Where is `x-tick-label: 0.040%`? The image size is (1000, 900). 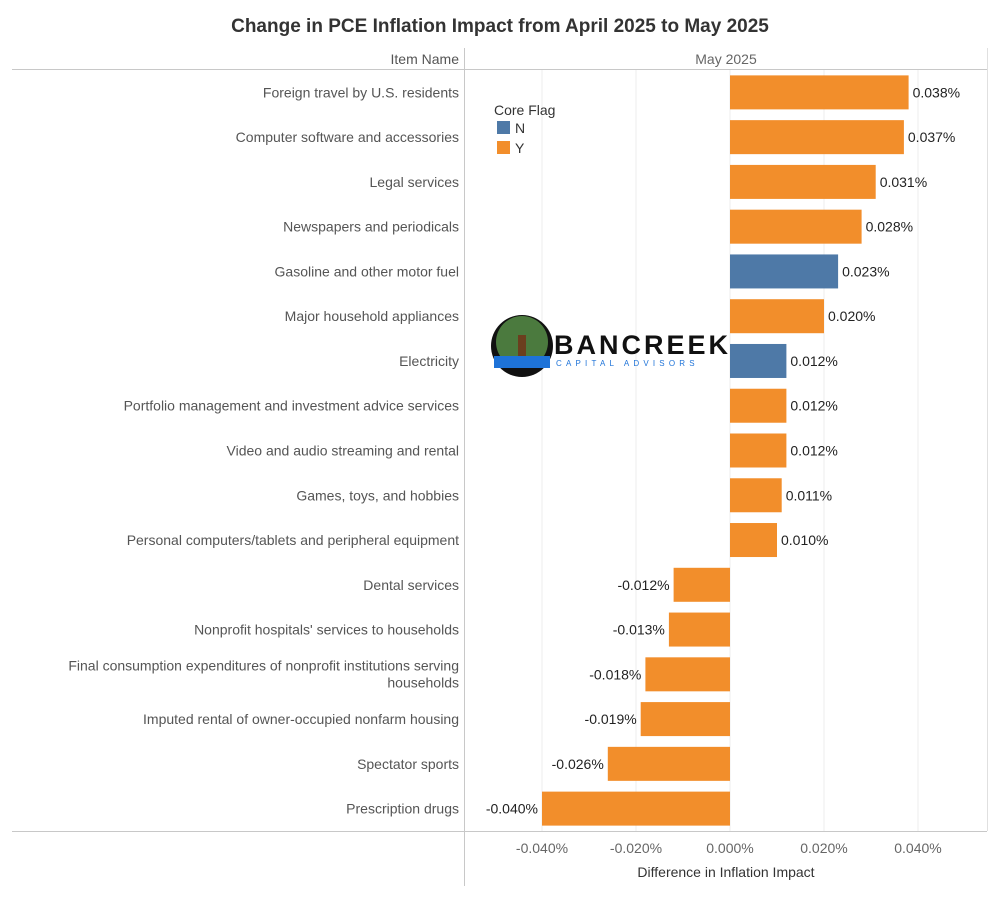 x-tick-label: 0.040% is located at coordinates (917, 848).